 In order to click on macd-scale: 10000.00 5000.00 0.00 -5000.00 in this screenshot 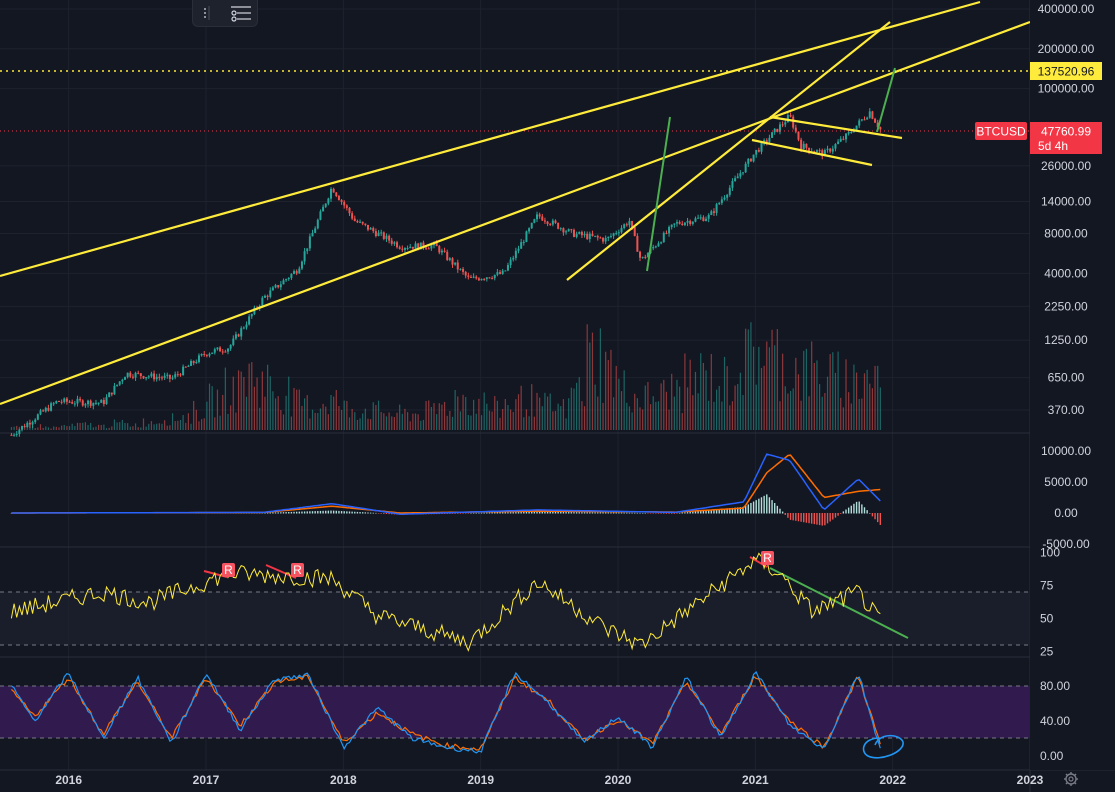, I will do `click(1066, 497)`.